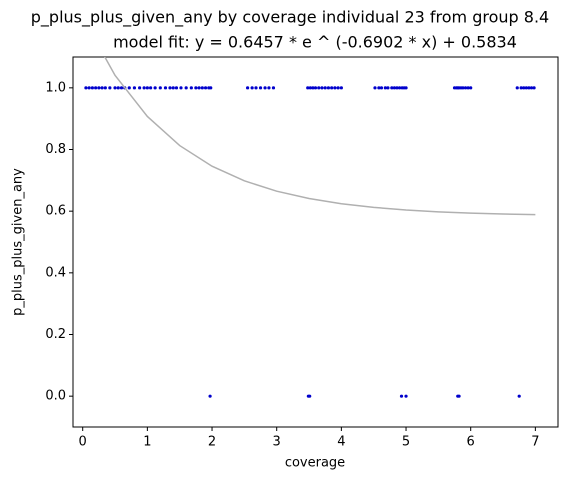 The height and width of the screenshot is (480, 580). What do you see at coordinates (83, 442) in the screenshot?
I see `x-tick-label: 0` at bounding box center [83, 442].